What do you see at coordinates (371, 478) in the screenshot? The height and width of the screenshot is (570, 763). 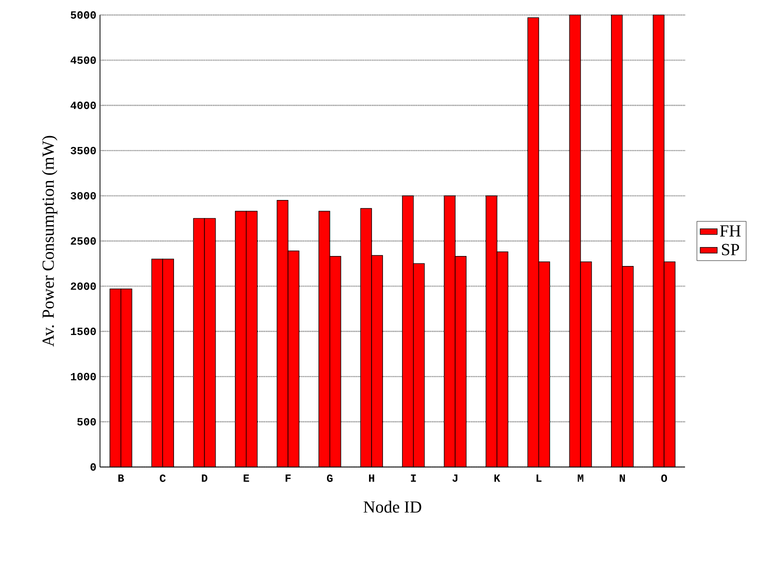 I see `x-tick-label: H` at bounding box center [371, 478].